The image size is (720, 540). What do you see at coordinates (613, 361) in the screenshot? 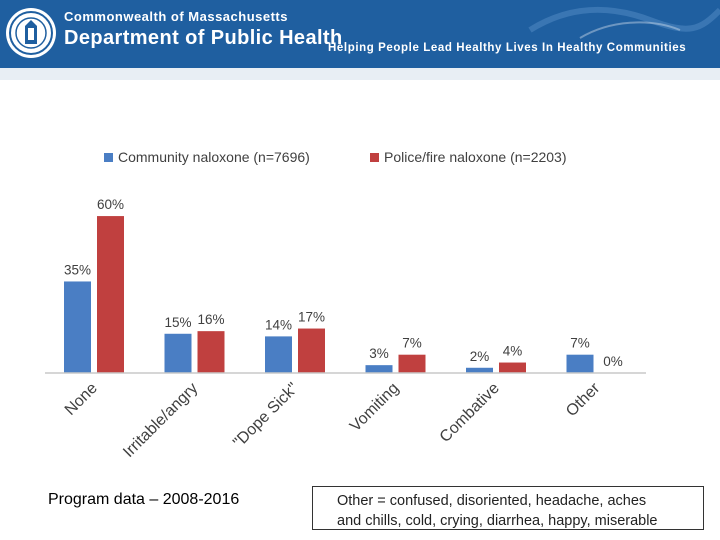
I see `data-label-2-6: 0%` at bounding box center [613, 361].